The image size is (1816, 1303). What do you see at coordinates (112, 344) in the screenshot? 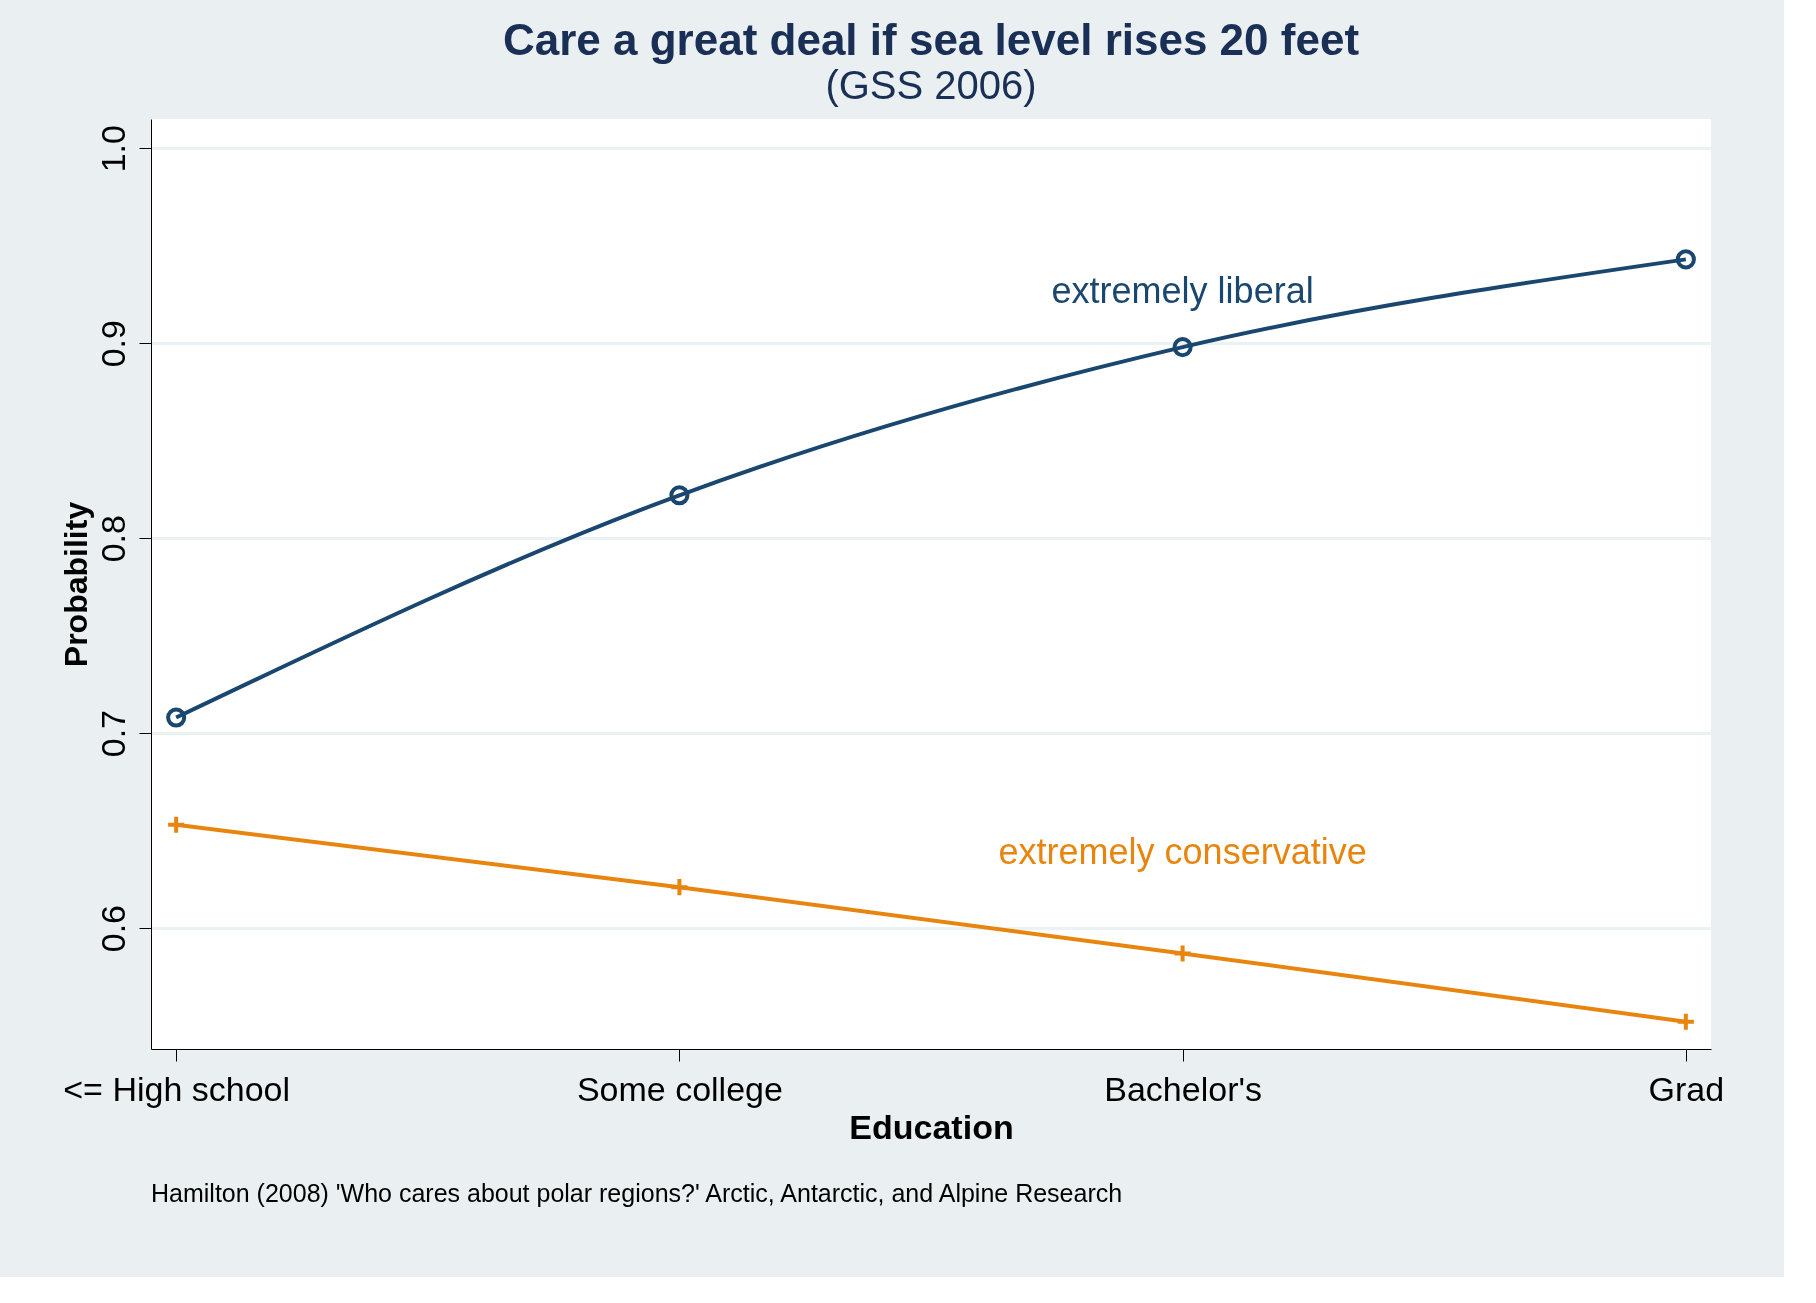
I see `y-tick-label: 0.9` at bounding box center [112, 344].